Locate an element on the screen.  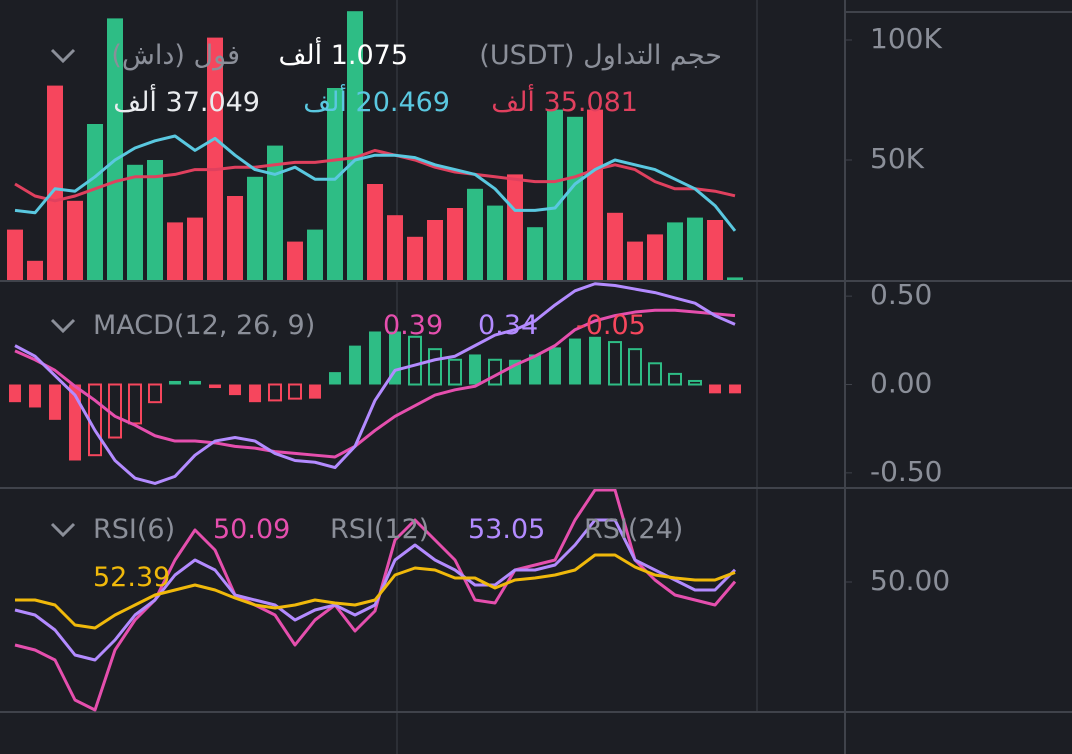
volume-title: حجم التداول (USDT) is located at coordinates (600, 55).